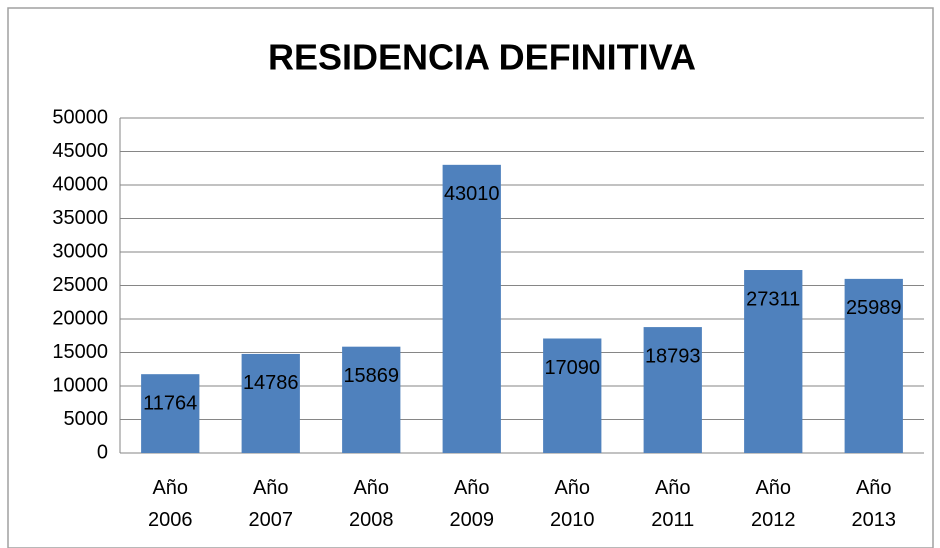  What do you see at coordinates (86, 419) in the screenshot?
I see `y-tick-label: 5000` at bounding box center [86, 419].